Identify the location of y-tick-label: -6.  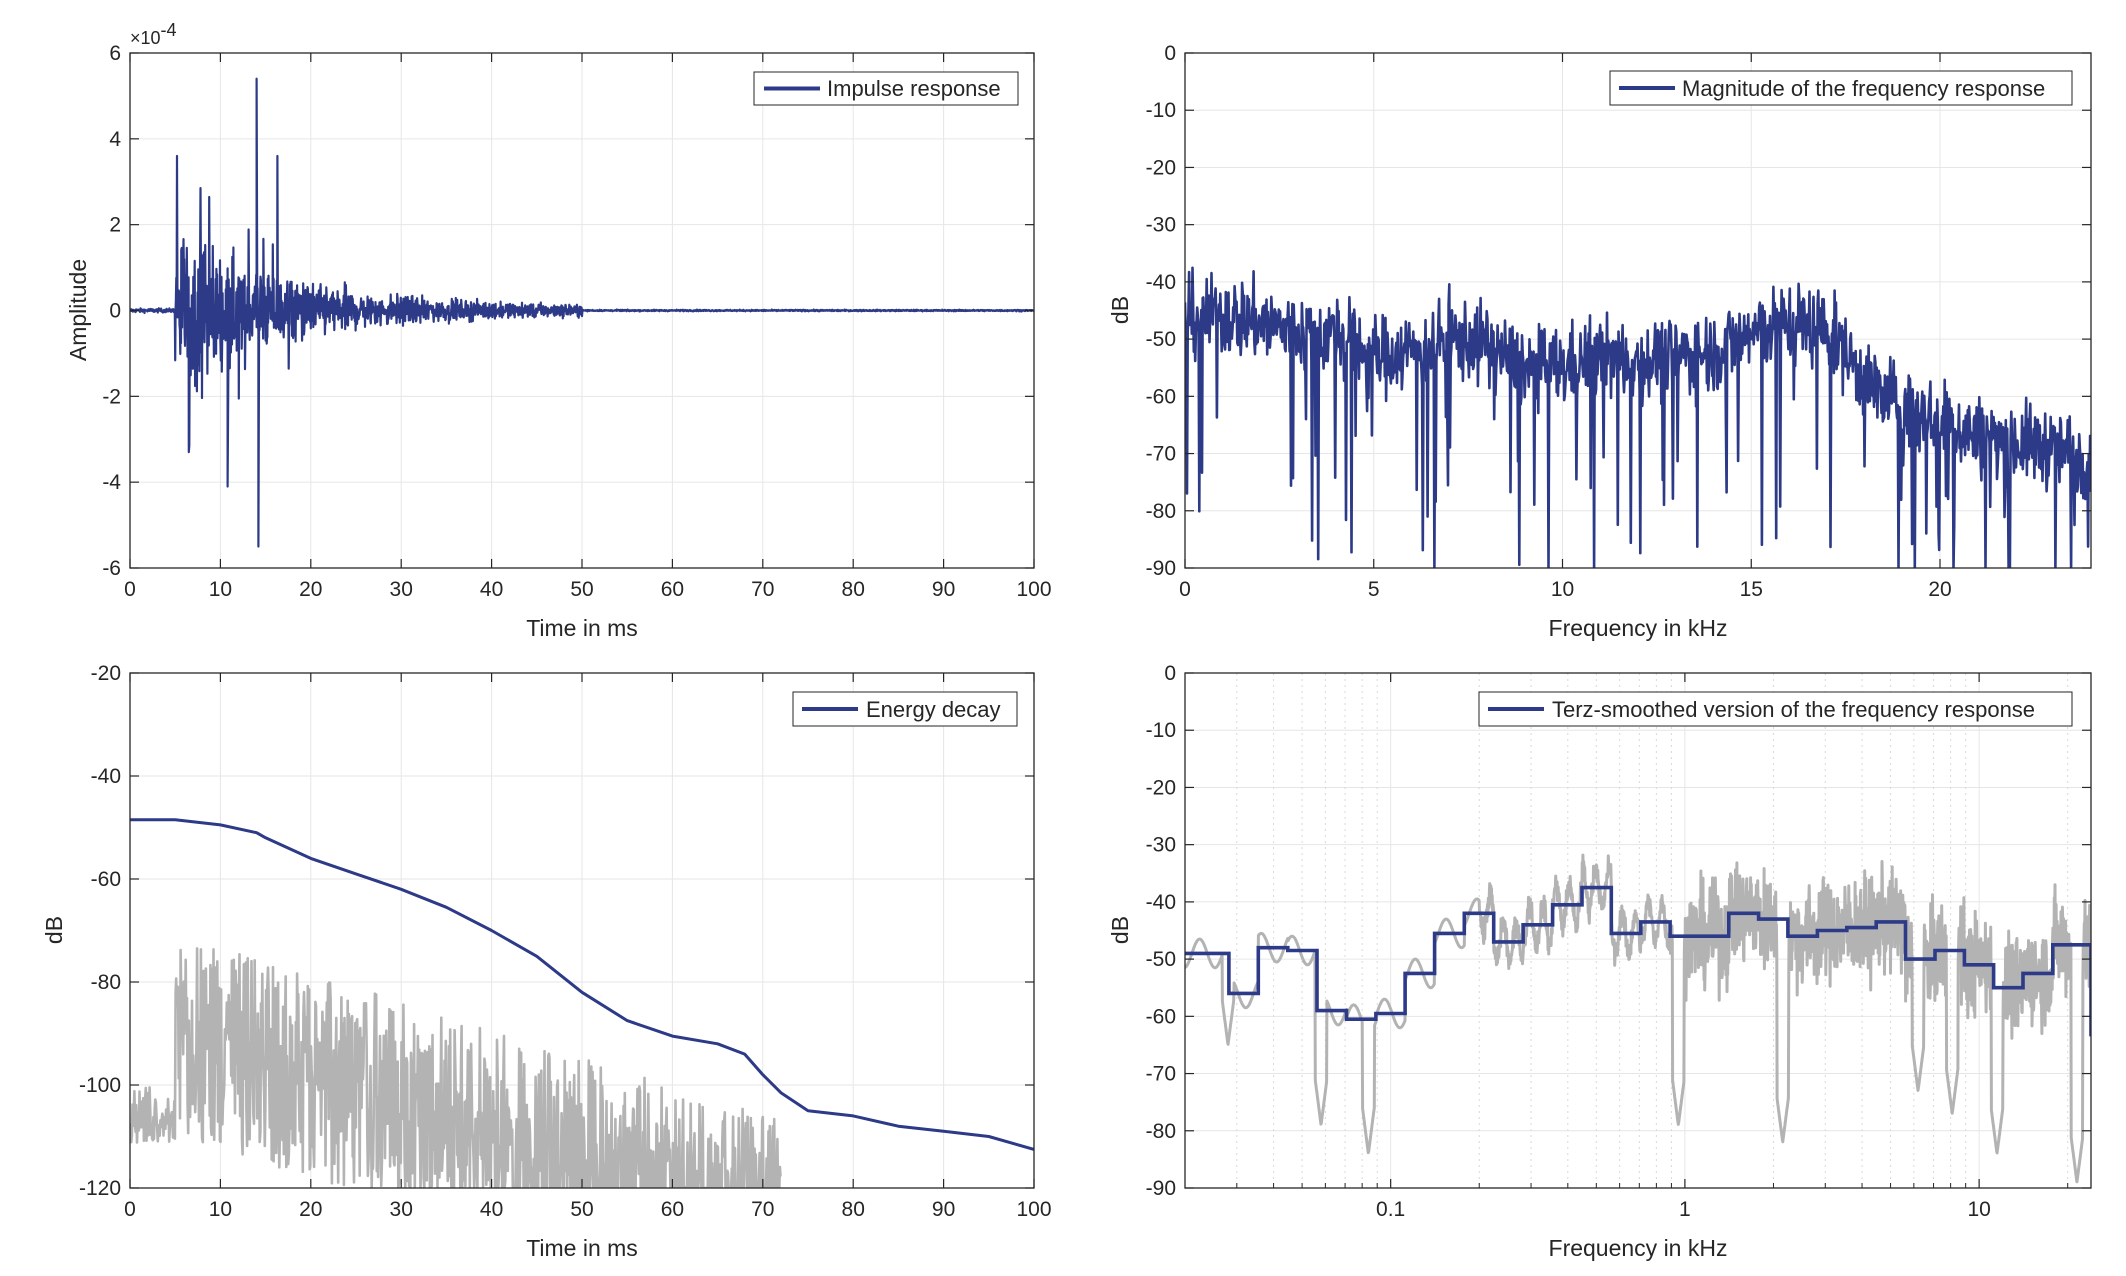
(111, 568).